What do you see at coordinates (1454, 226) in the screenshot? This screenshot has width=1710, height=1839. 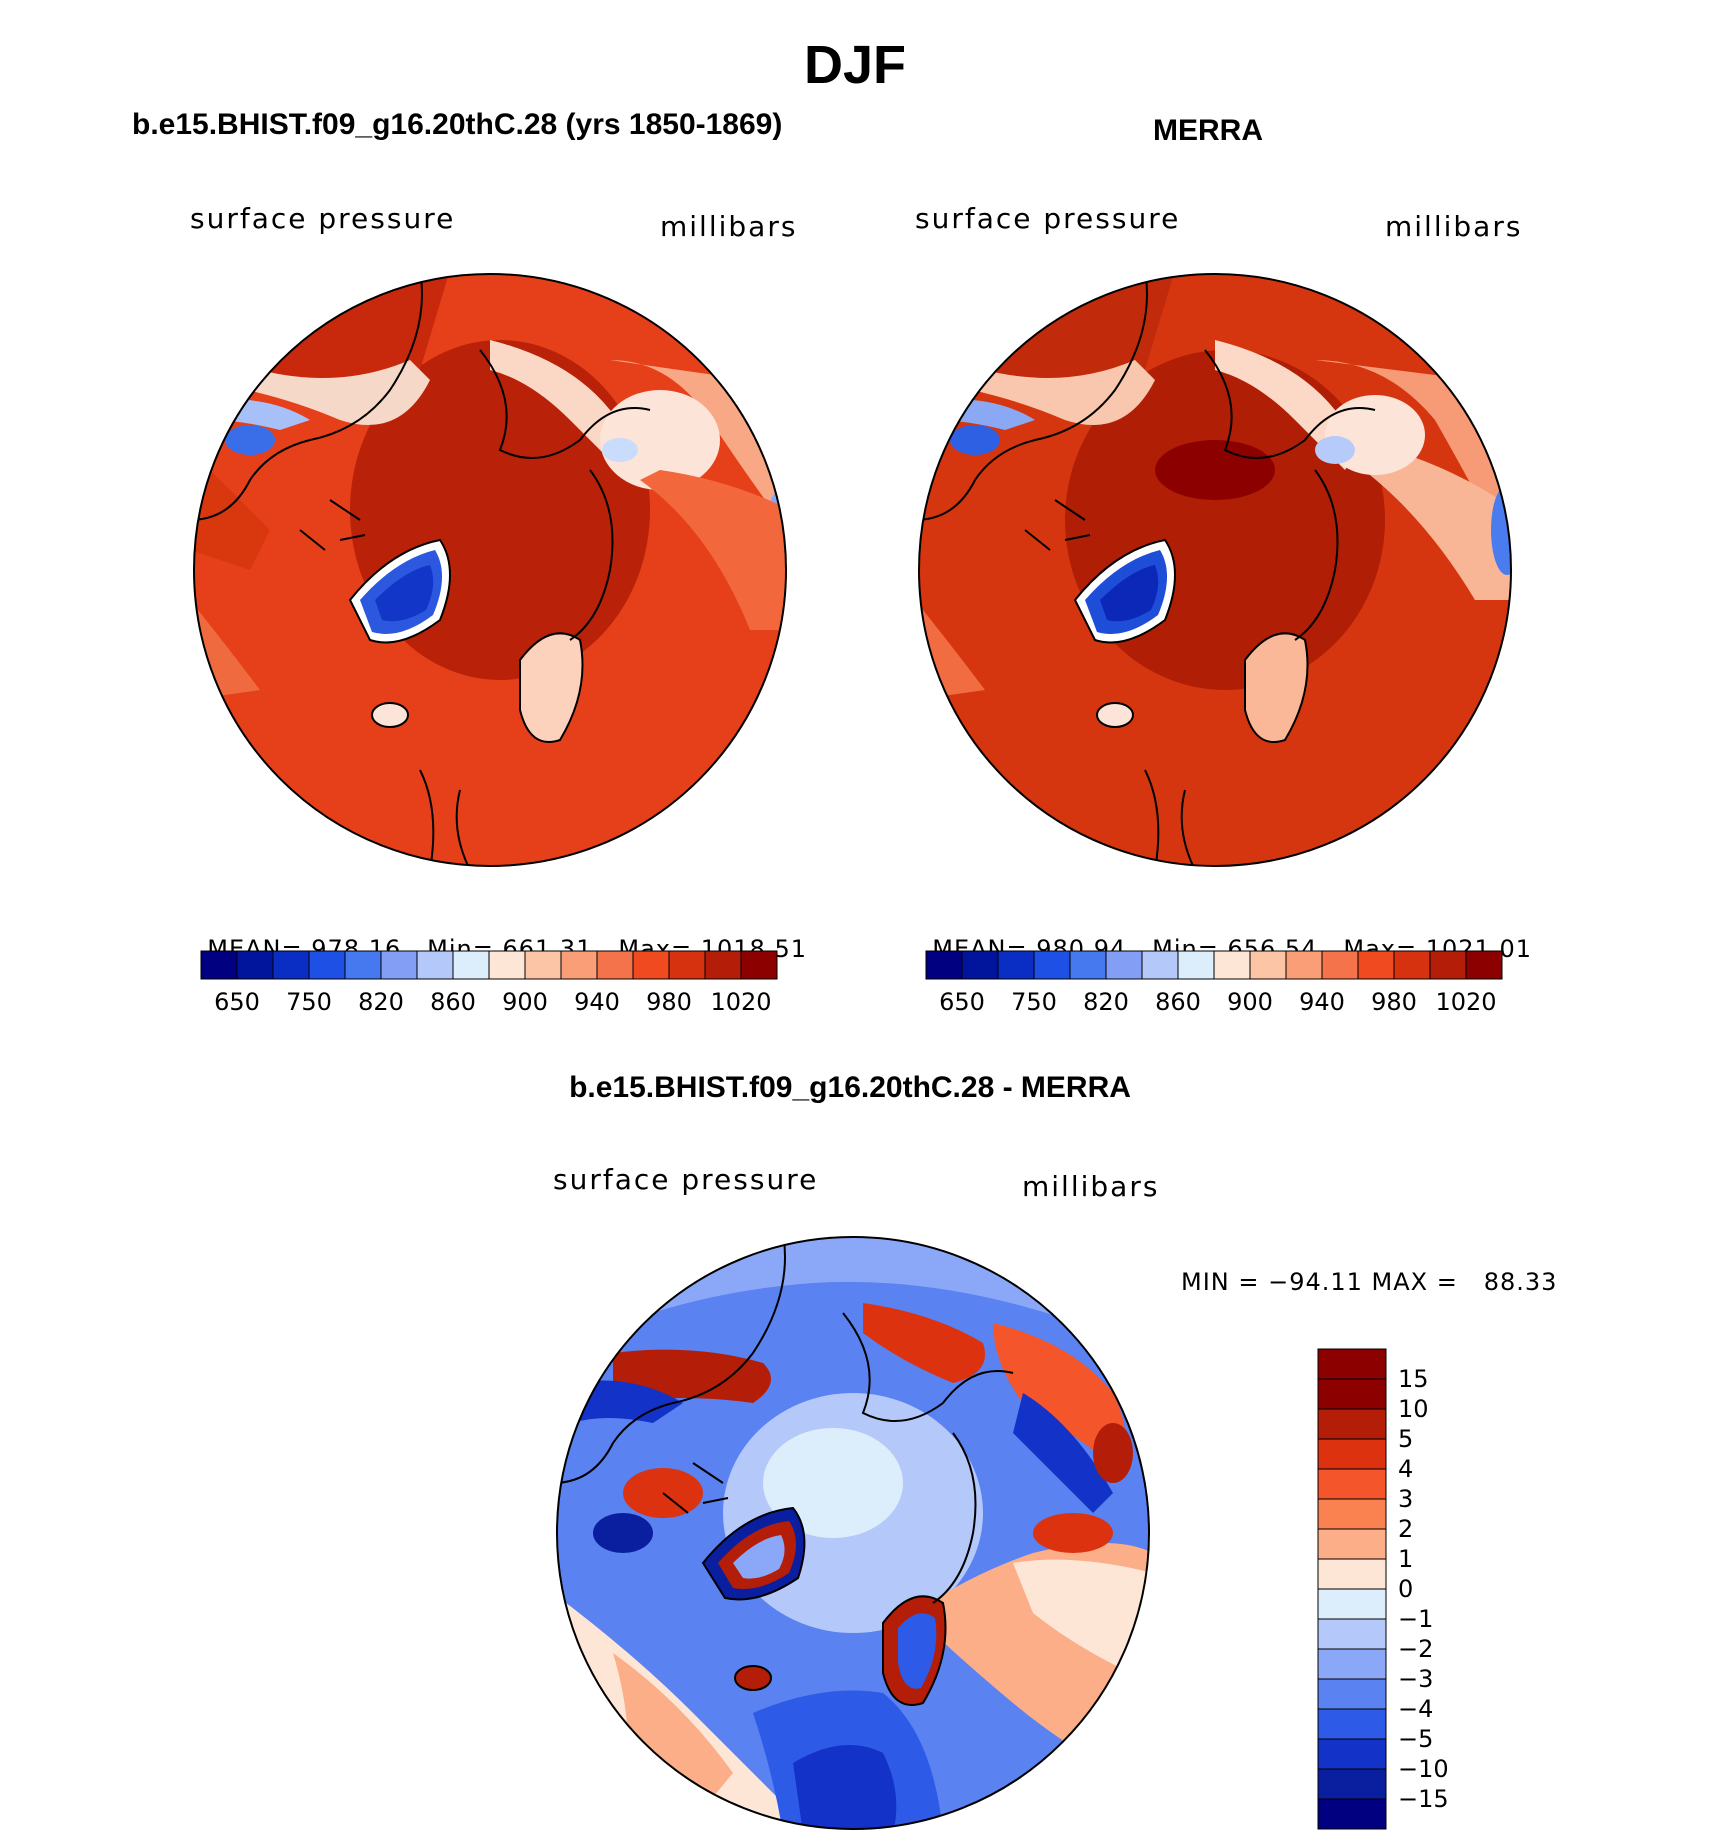 I see `panel-obs-right-label: millibars` at bounding box center [1454, 226].